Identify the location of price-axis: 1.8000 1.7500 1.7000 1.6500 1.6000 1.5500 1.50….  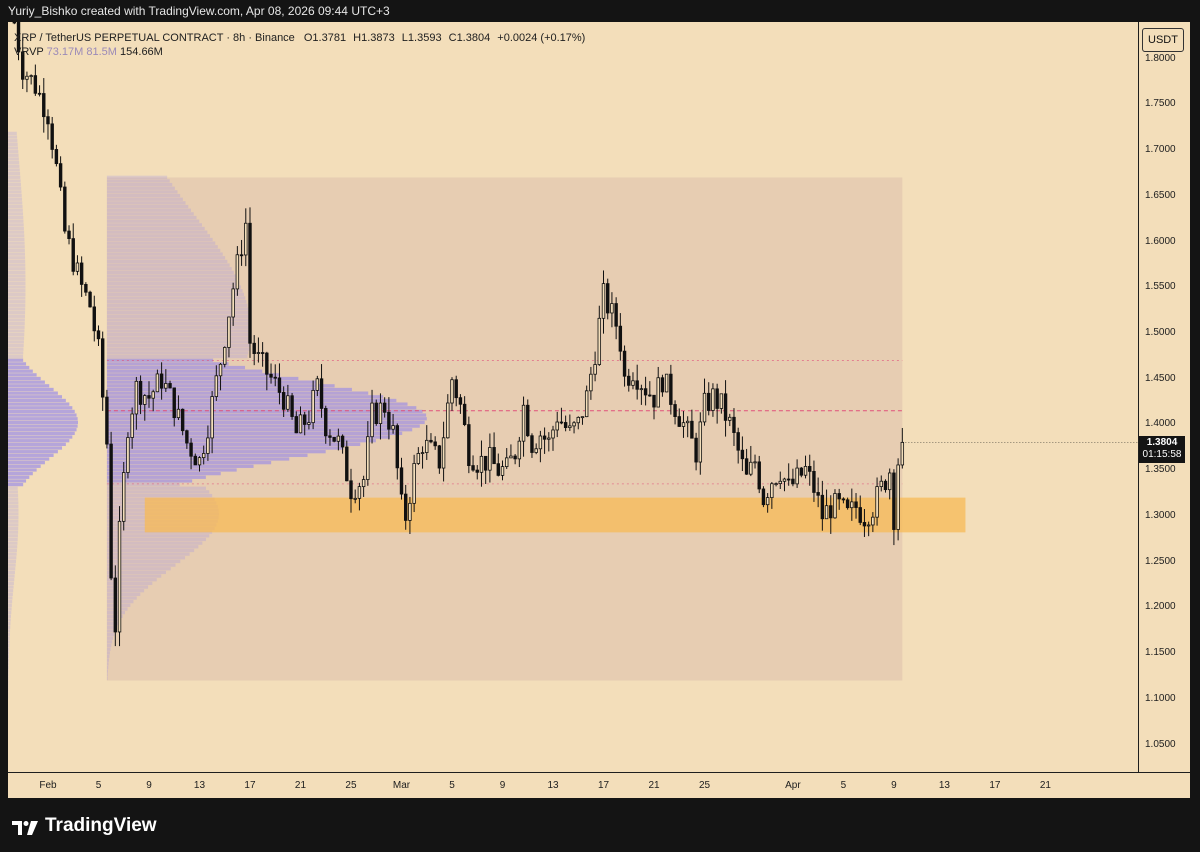
(1164, 397).